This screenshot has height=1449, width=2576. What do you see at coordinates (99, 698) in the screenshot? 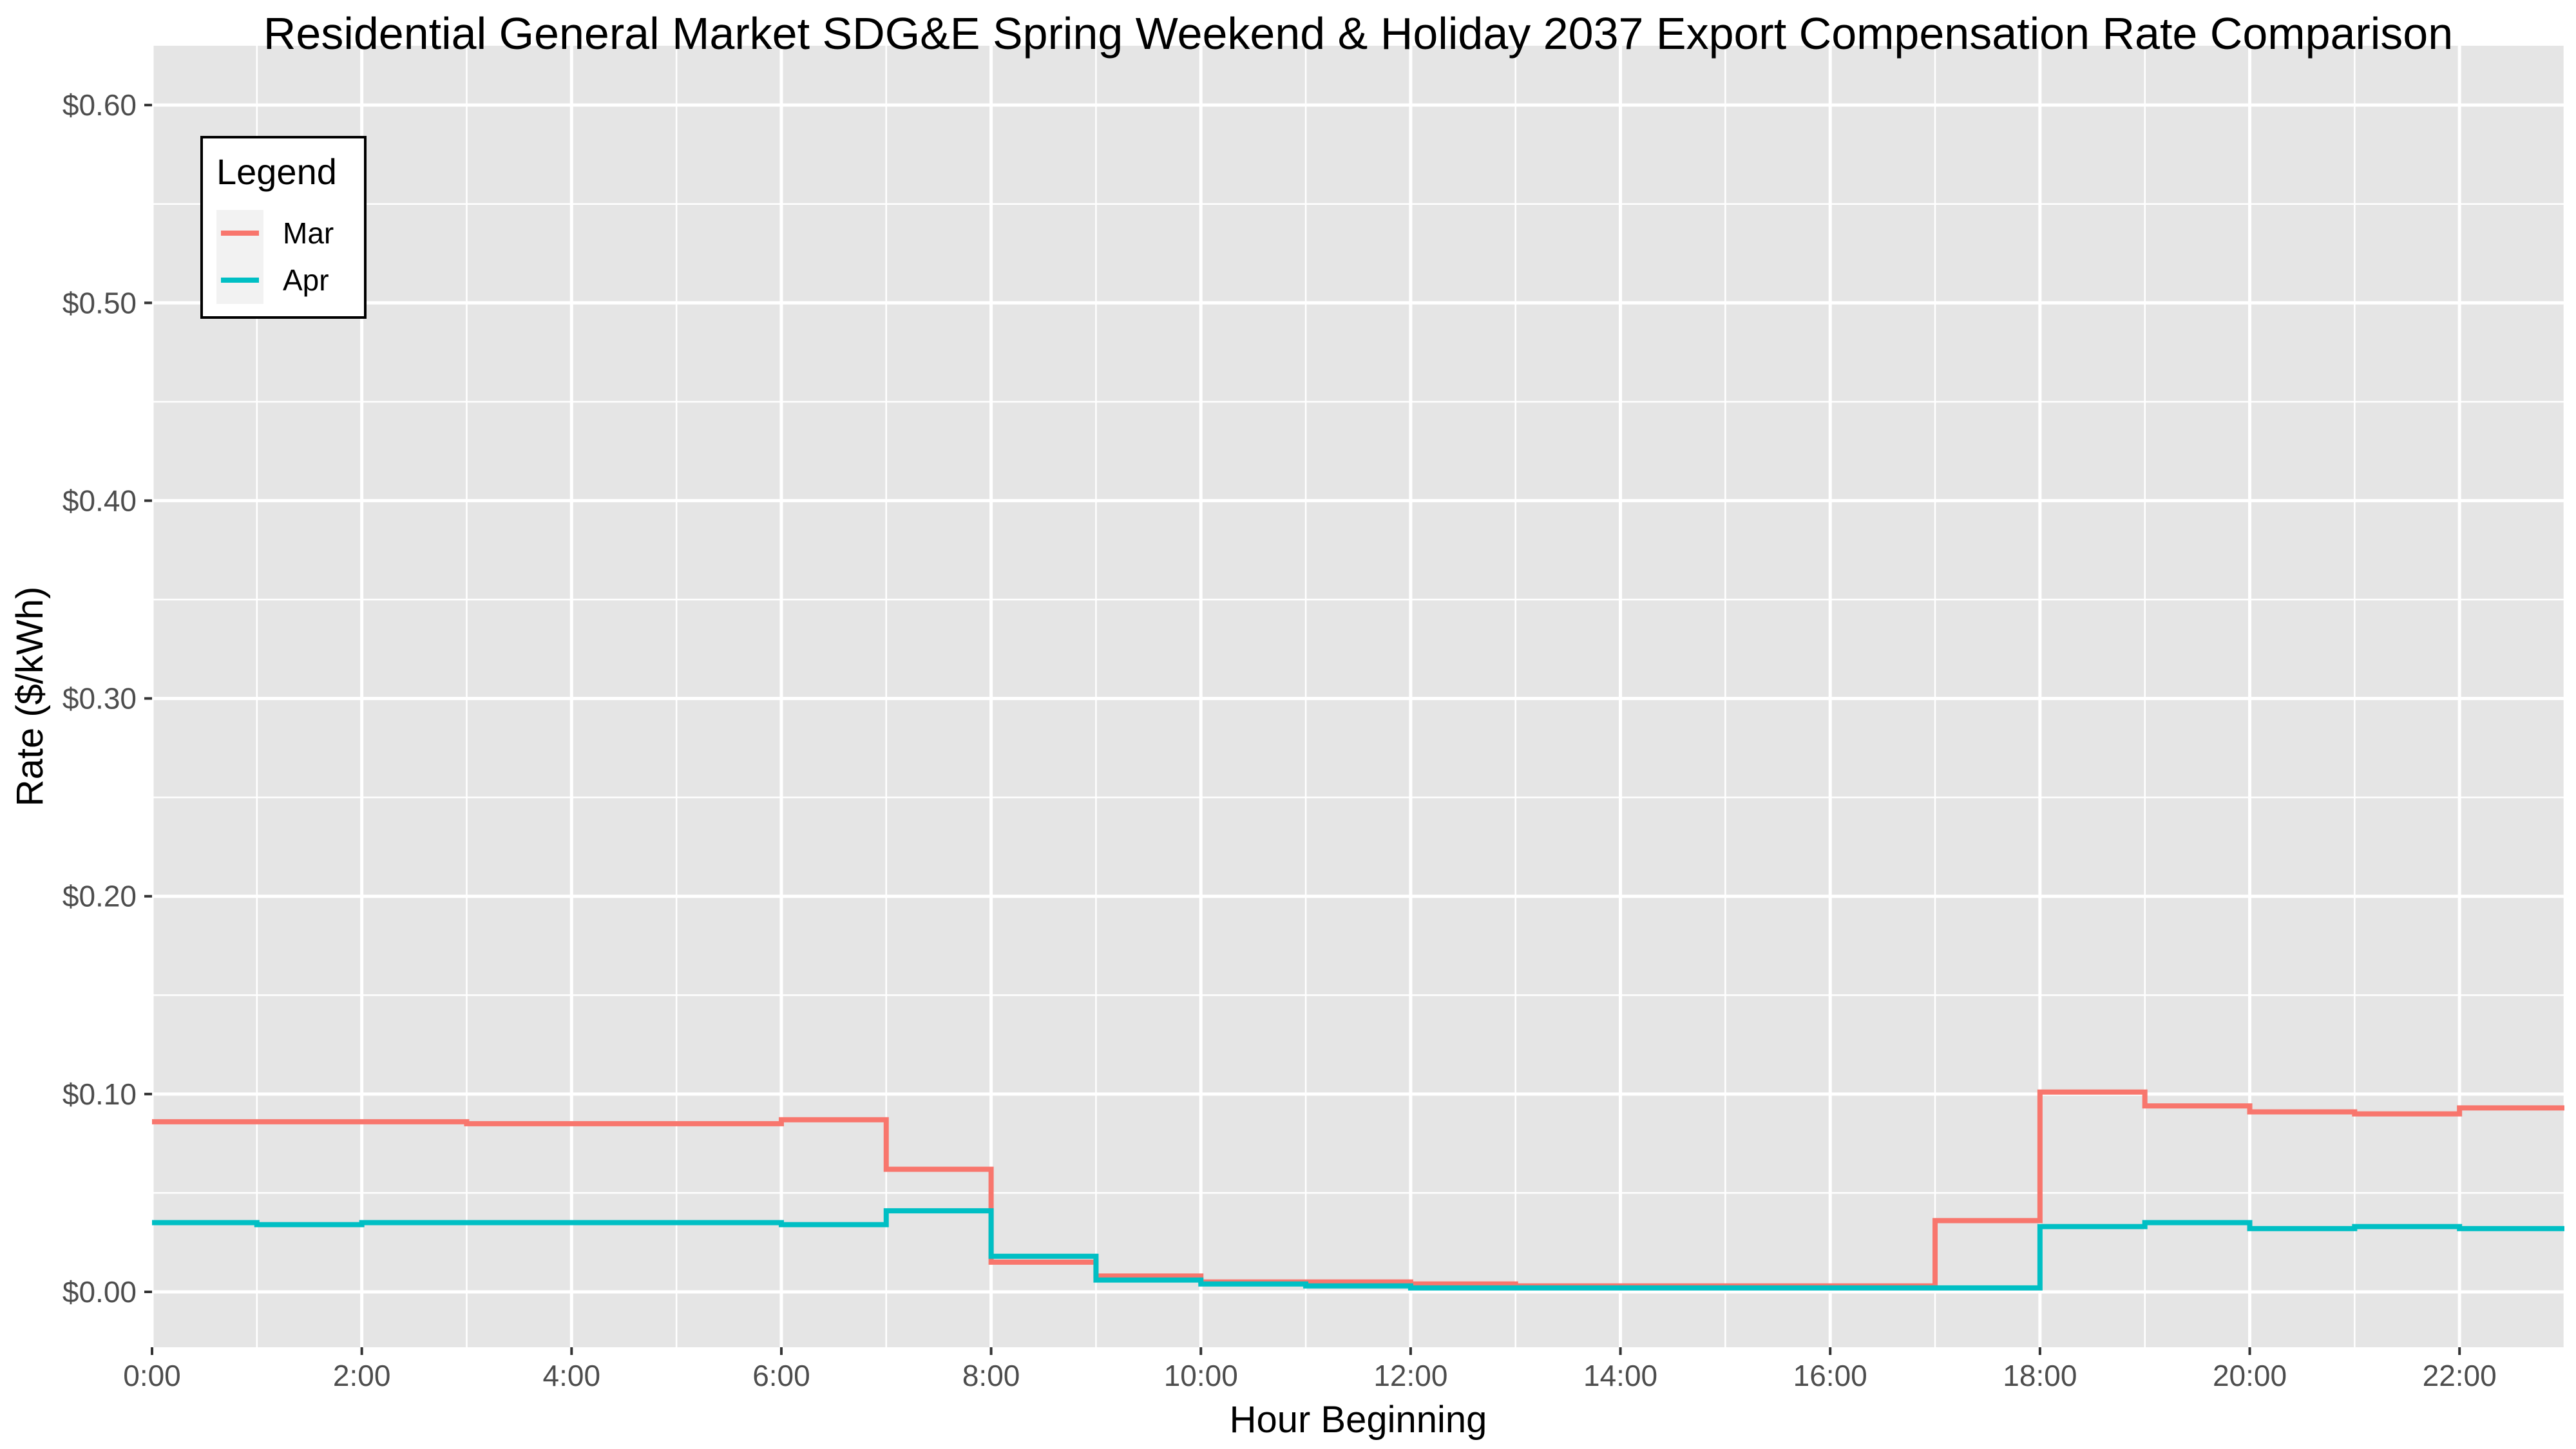
I see `y-tick-label: $0.30` at bounding box center [99, 698].